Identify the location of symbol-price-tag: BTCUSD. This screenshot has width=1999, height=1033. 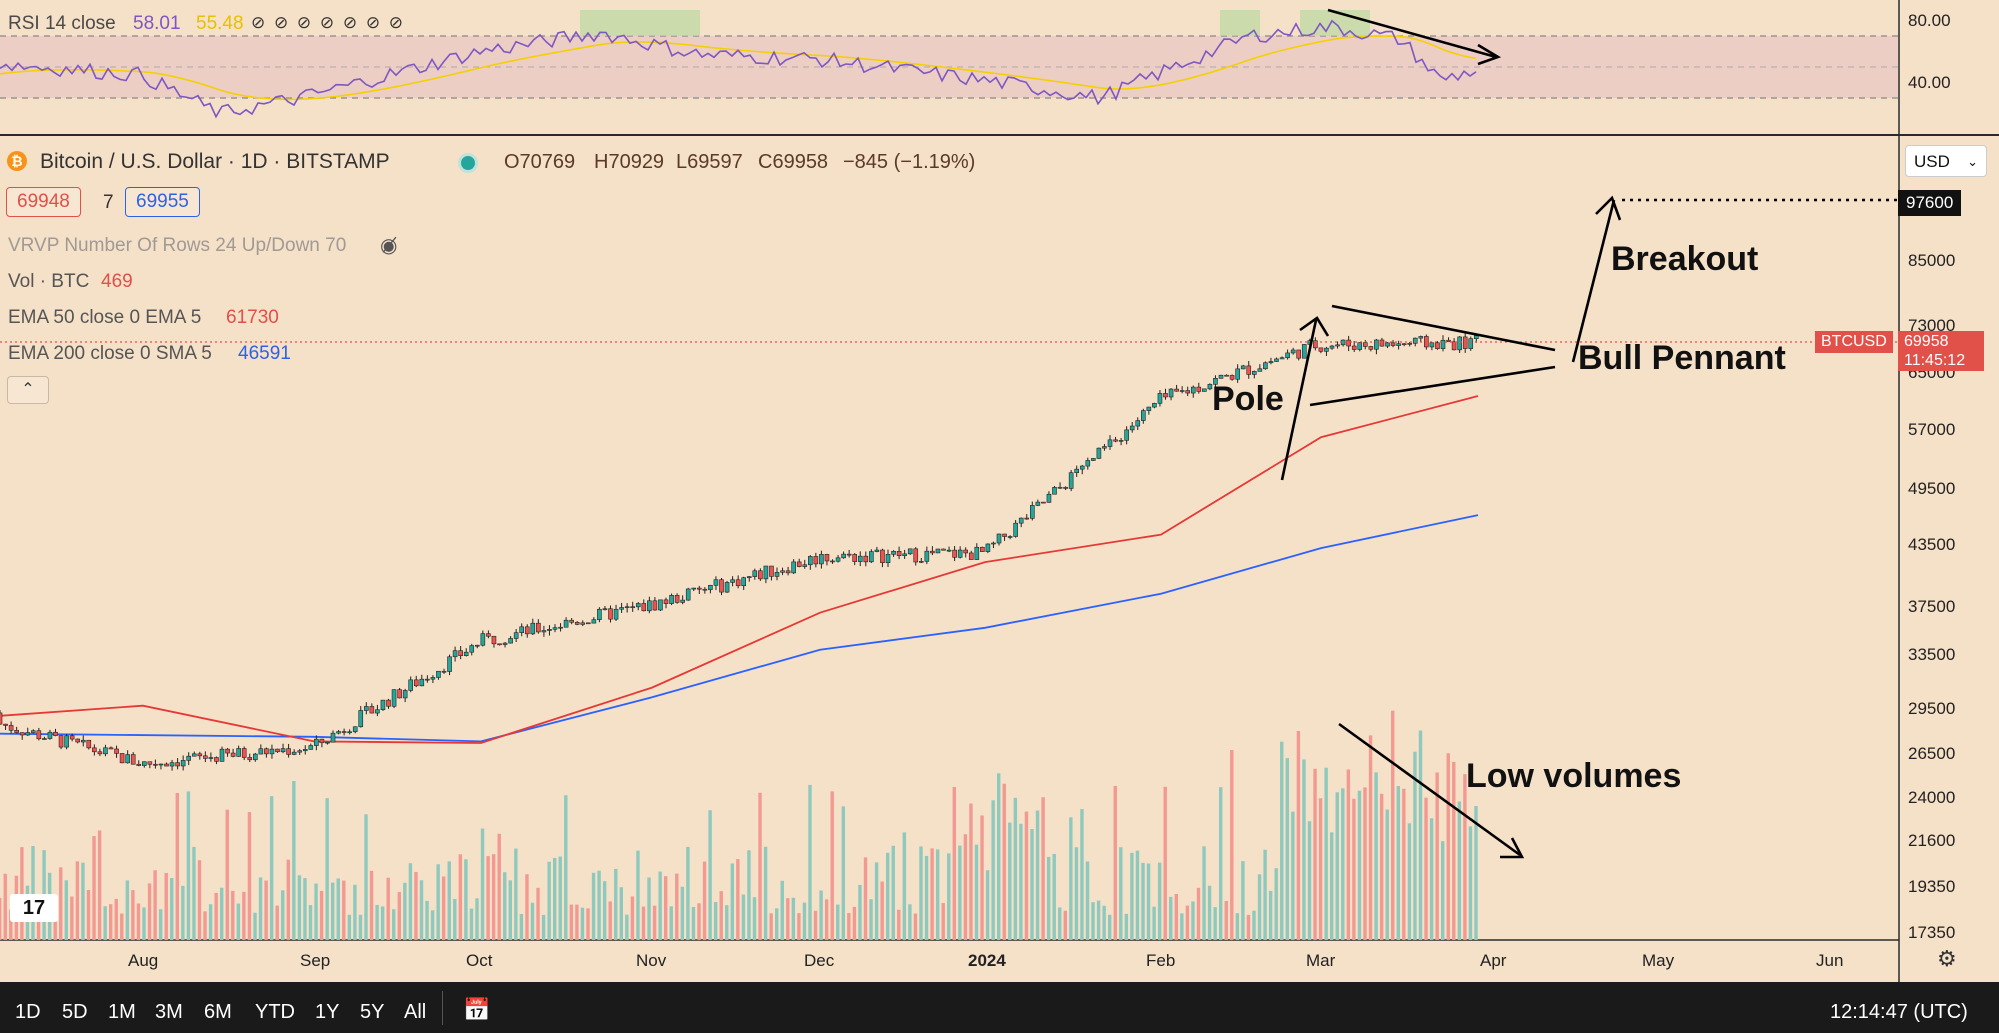
(1854, 342).